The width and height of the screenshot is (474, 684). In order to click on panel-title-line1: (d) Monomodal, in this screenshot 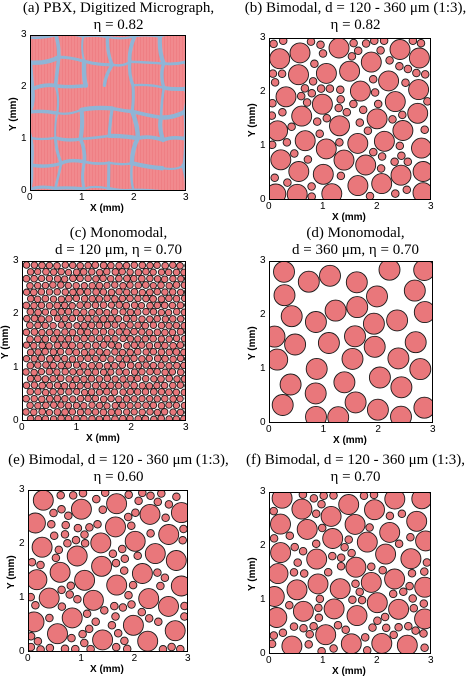, I will do `click(355, 233)`.